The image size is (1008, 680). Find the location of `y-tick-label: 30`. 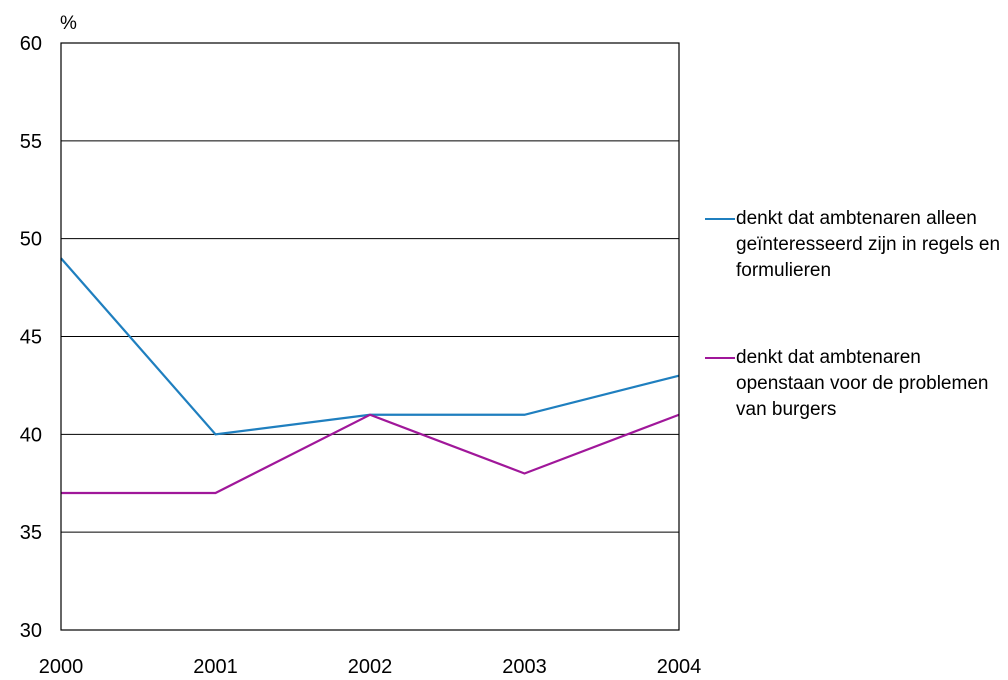

y-tick-label: 30 is located at coordinates (31, 631).